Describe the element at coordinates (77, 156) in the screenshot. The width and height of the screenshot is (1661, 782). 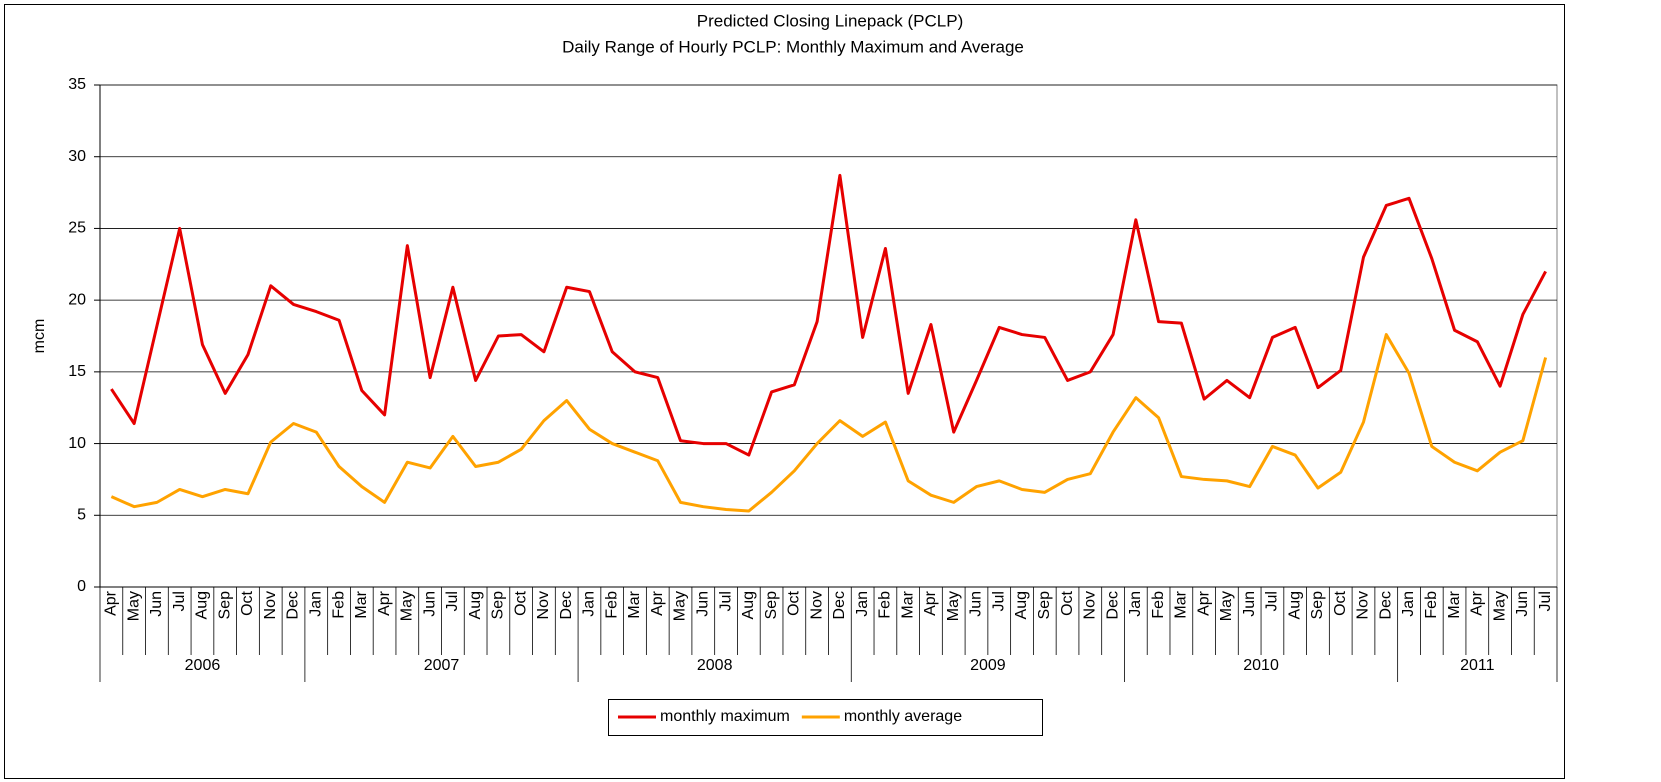
I see `y-tick-label: 30` at that location.